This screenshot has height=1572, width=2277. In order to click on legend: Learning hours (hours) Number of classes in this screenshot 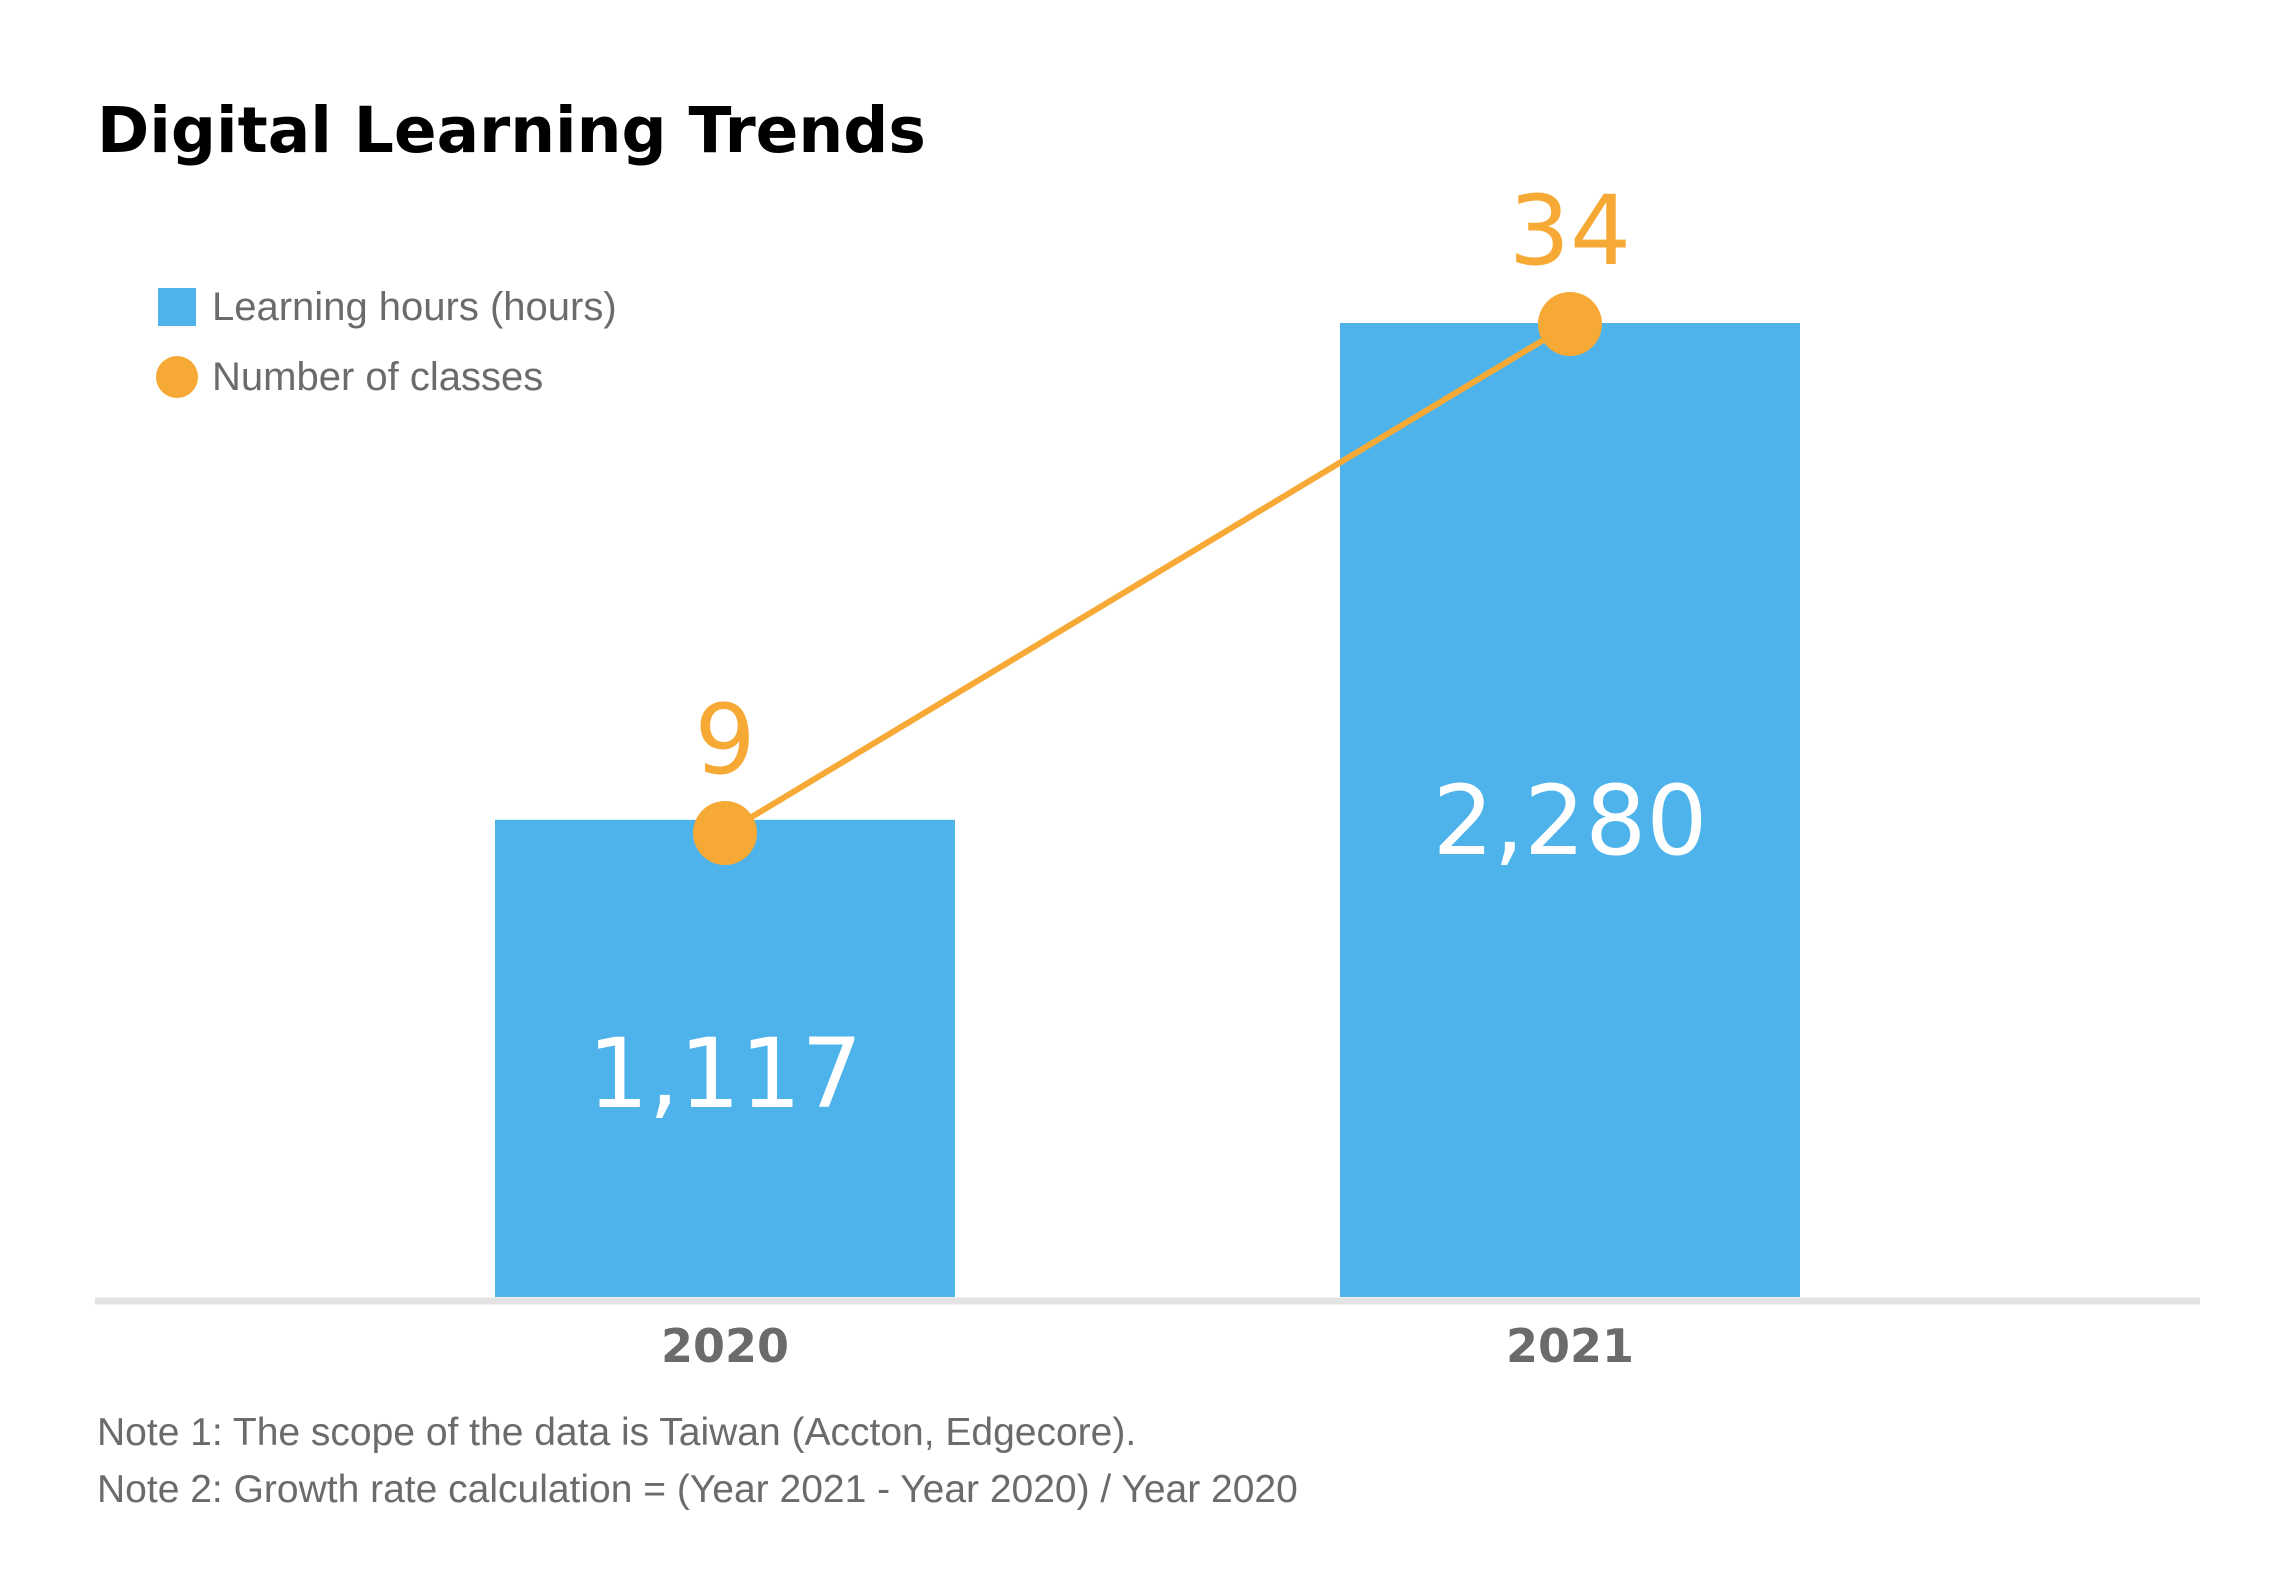, I will do `click(386, 342)`.